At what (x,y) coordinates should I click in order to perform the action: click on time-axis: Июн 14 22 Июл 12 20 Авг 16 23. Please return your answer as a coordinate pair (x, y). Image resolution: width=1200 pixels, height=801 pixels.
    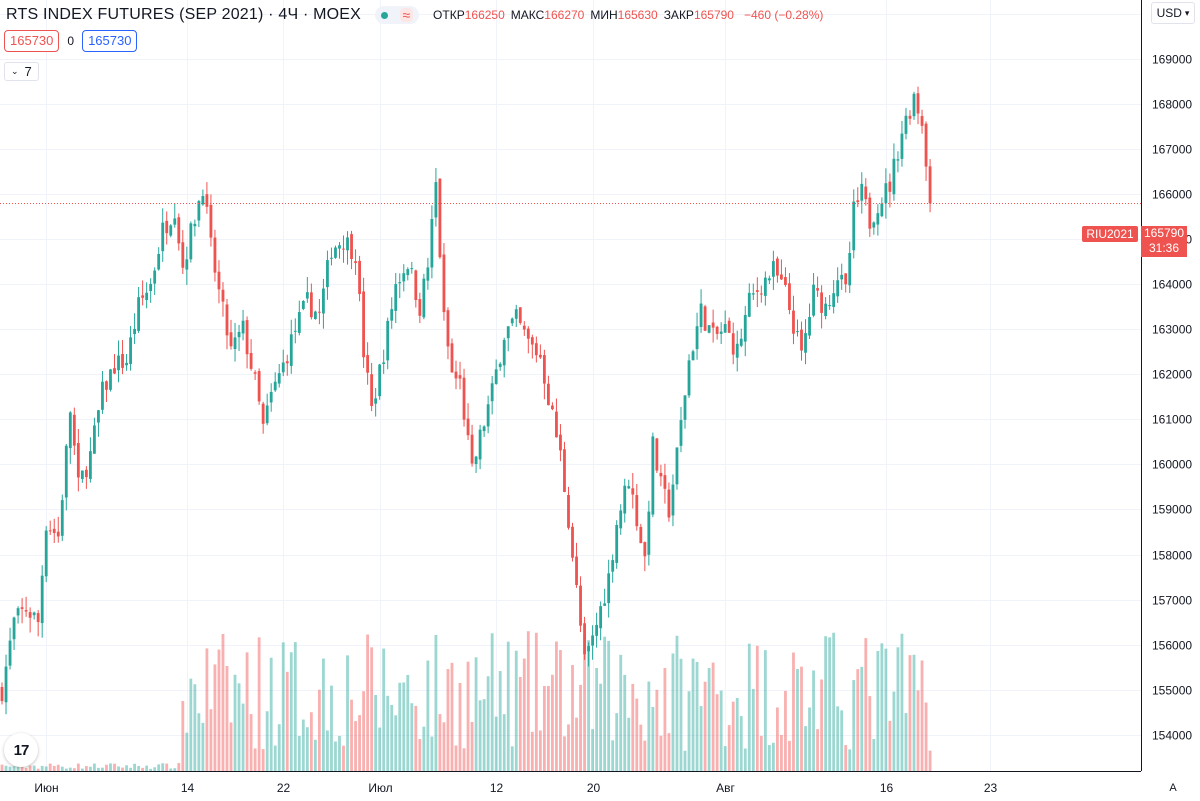
    Looking at the image, I should click on (570, 783).